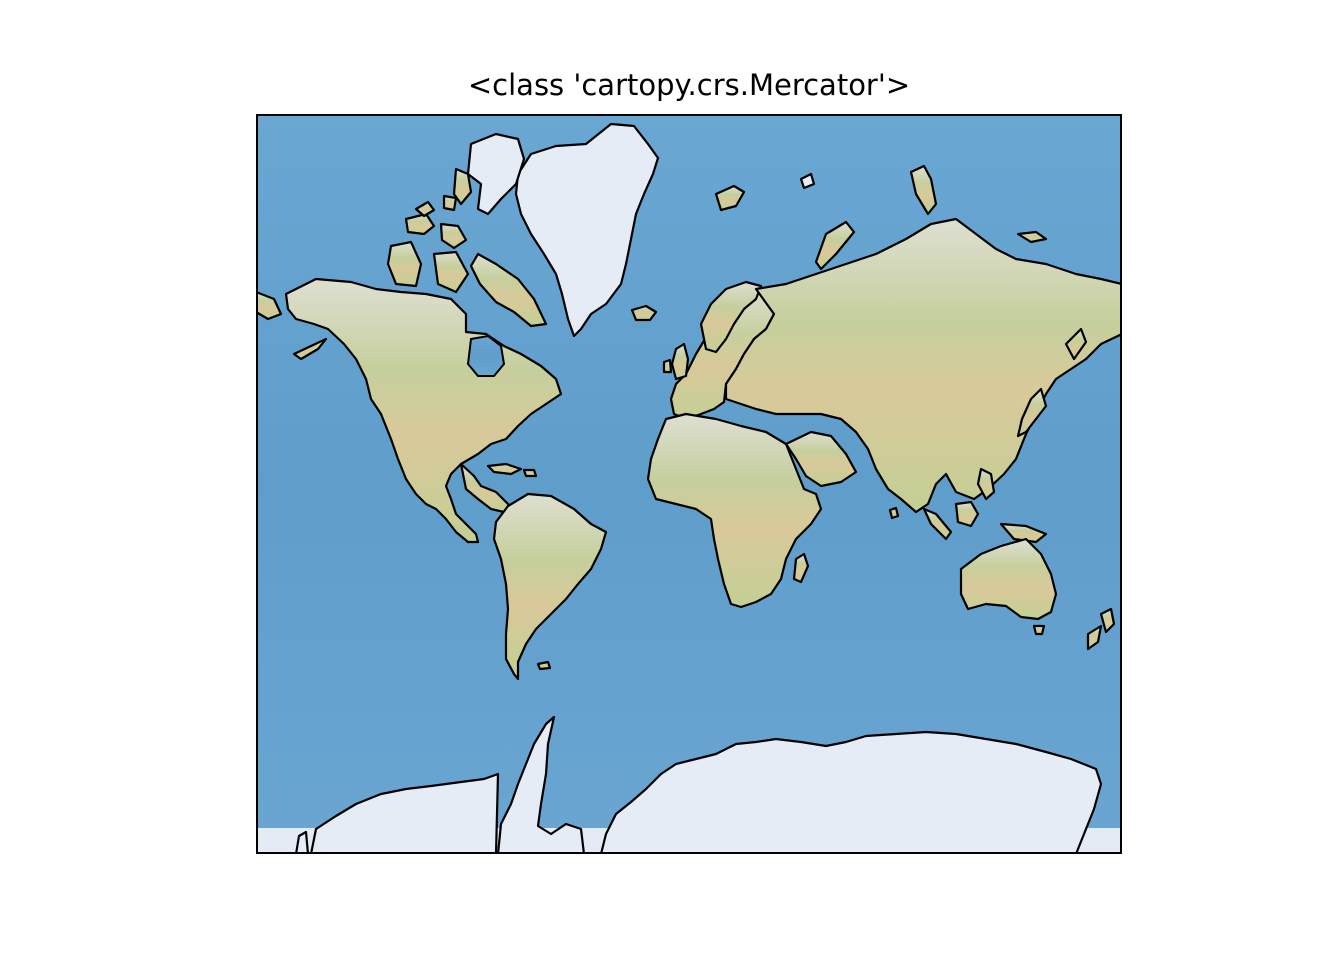 The height and width of the screenshot is (960, 1344). I want to click on novaya-zemlya, so click(835, 245).